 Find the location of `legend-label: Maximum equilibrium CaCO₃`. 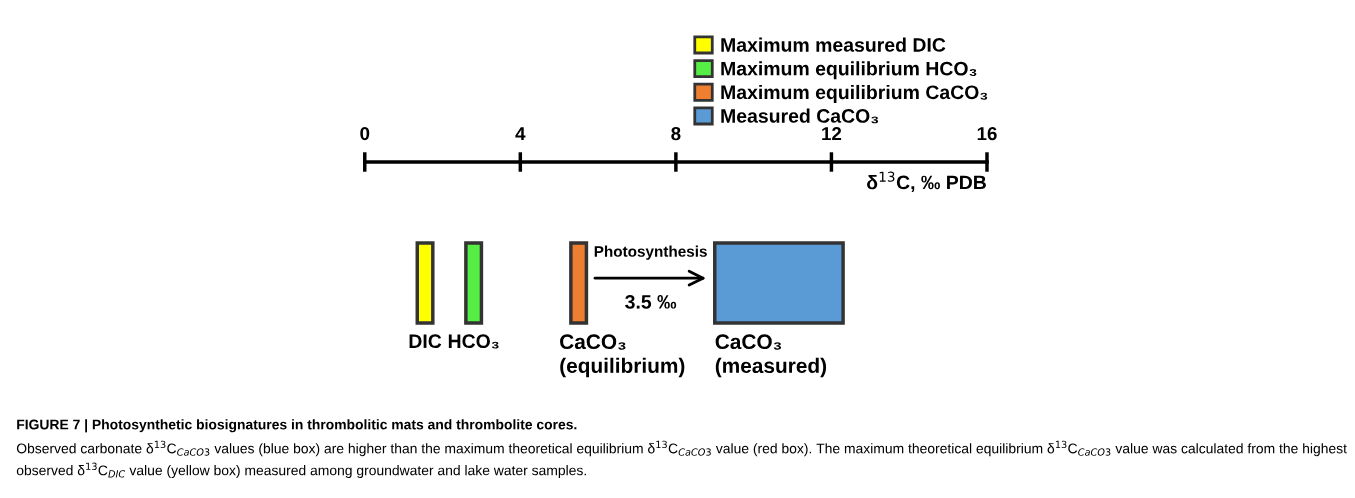

legend-label: Maximum equilibrium CaCO₃ is located at coordinates (854, 94).